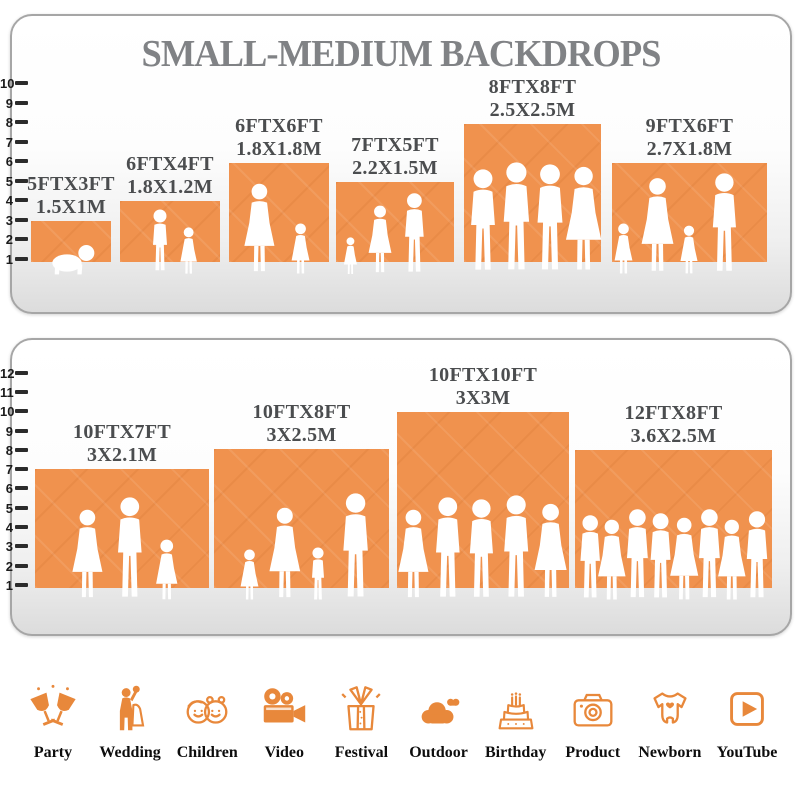 This screenshot has height=800, width=800. Describe the element at coordinates (130, 752) in the screenshot. I see `category-label: Wedding` at that location.